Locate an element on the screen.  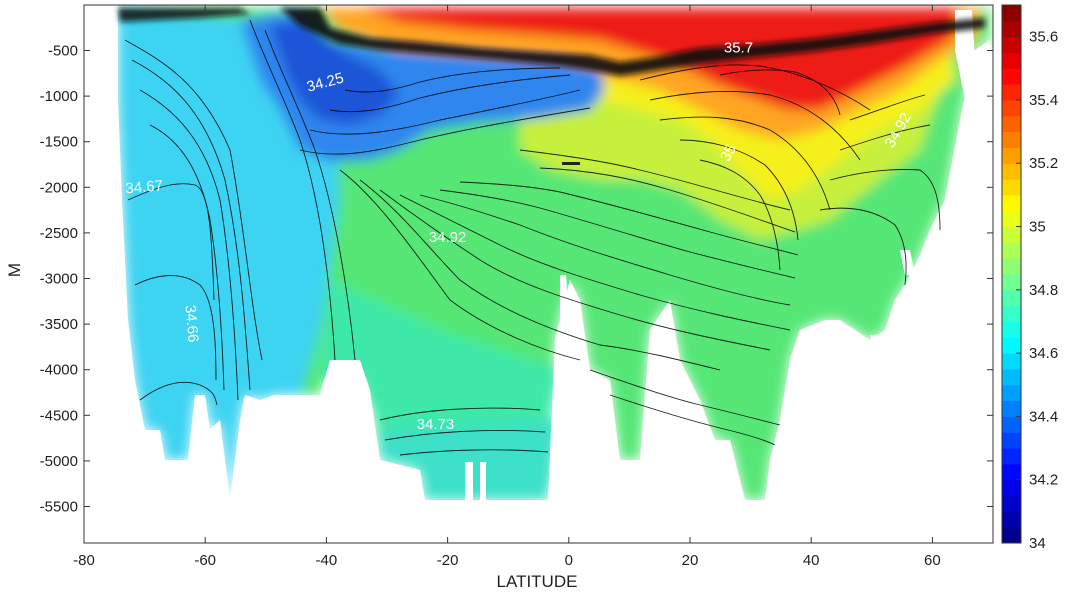
field-bottom-cyan is located at coordinates (470, 460).